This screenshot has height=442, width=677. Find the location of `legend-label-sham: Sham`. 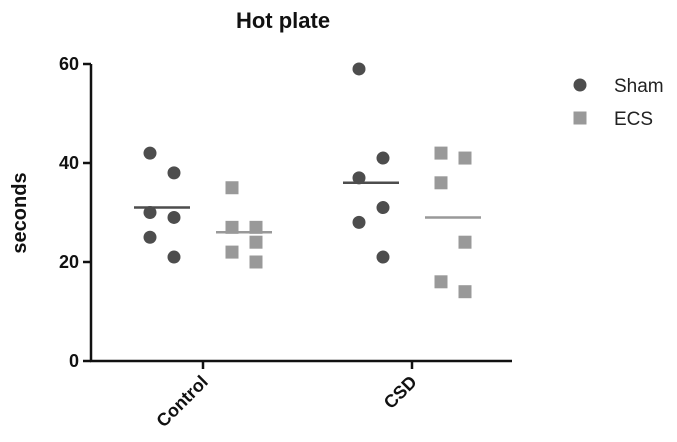

legend-label-sham: Sham is located at coordinates (639, 86).